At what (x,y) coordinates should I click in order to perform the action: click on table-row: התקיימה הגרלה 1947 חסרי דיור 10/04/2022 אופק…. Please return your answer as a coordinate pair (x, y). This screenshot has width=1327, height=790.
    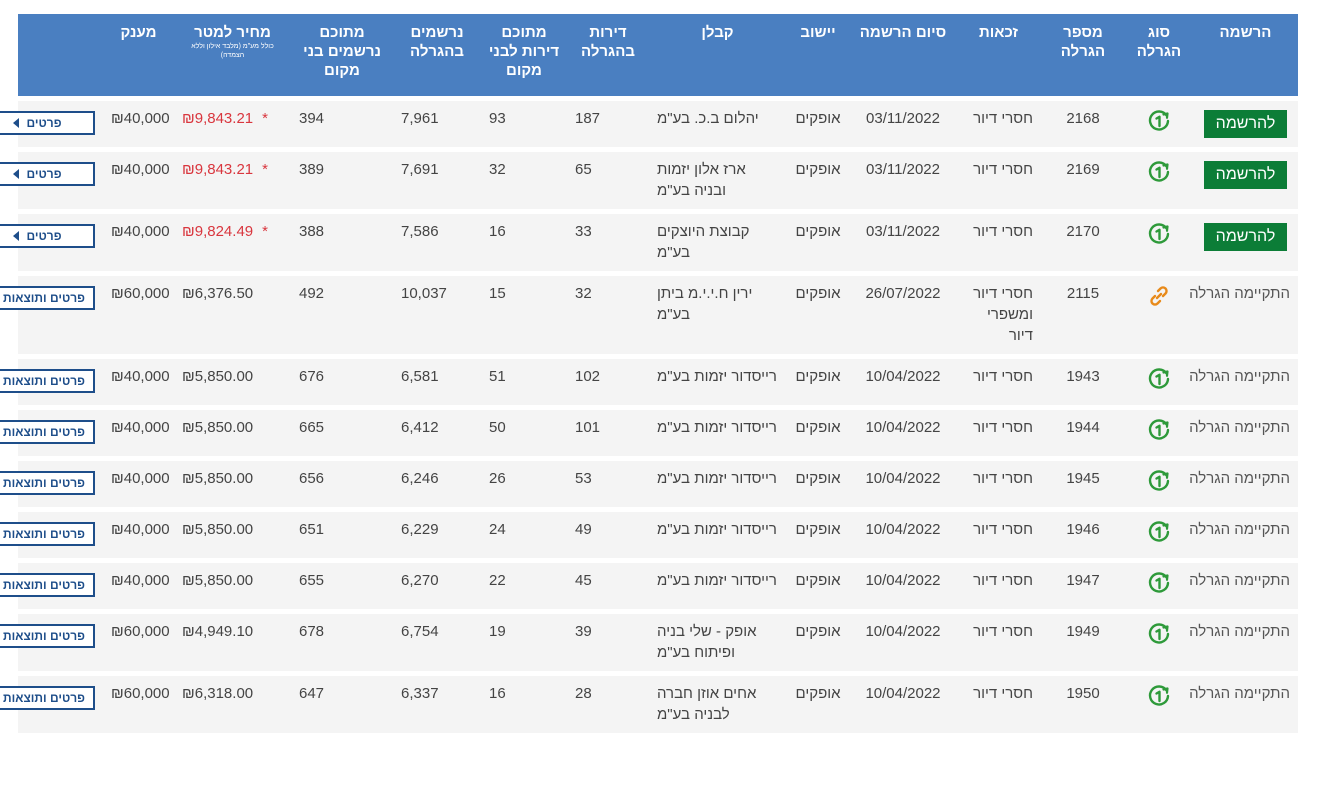
    Looking at the image, I should click on (649, 586).